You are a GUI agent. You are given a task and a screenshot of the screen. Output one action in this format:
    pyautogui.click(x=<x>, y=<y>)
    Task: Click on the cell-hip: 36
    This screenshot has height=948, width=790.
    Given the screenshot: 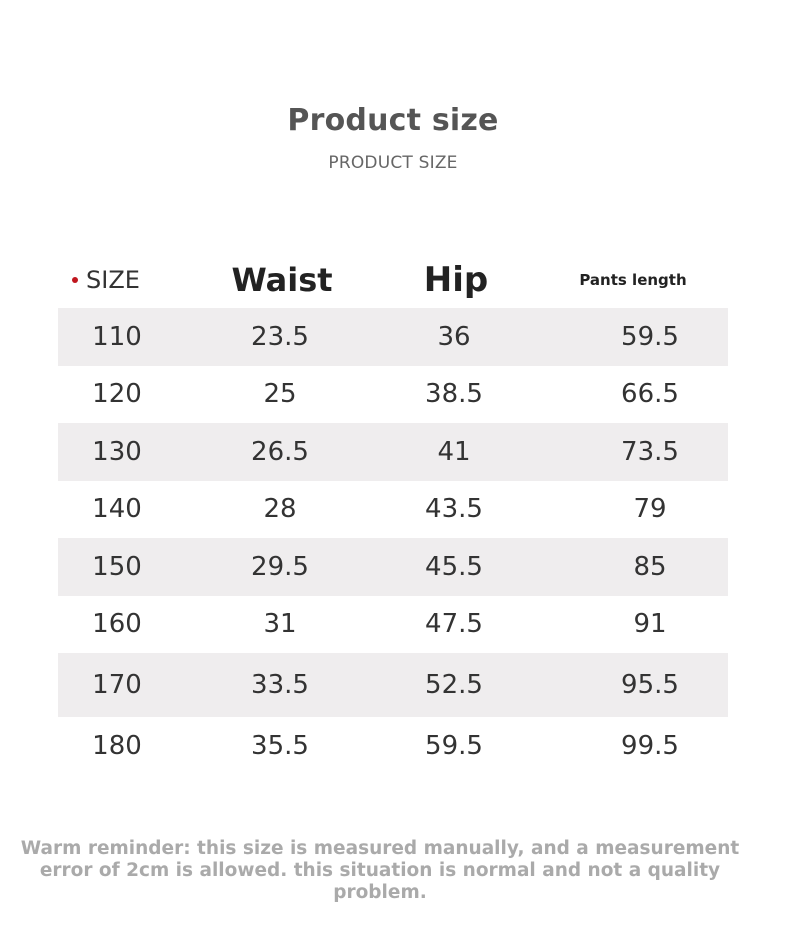 What is the action you would take?
    pyautogui.click(x=454, y=336)
    